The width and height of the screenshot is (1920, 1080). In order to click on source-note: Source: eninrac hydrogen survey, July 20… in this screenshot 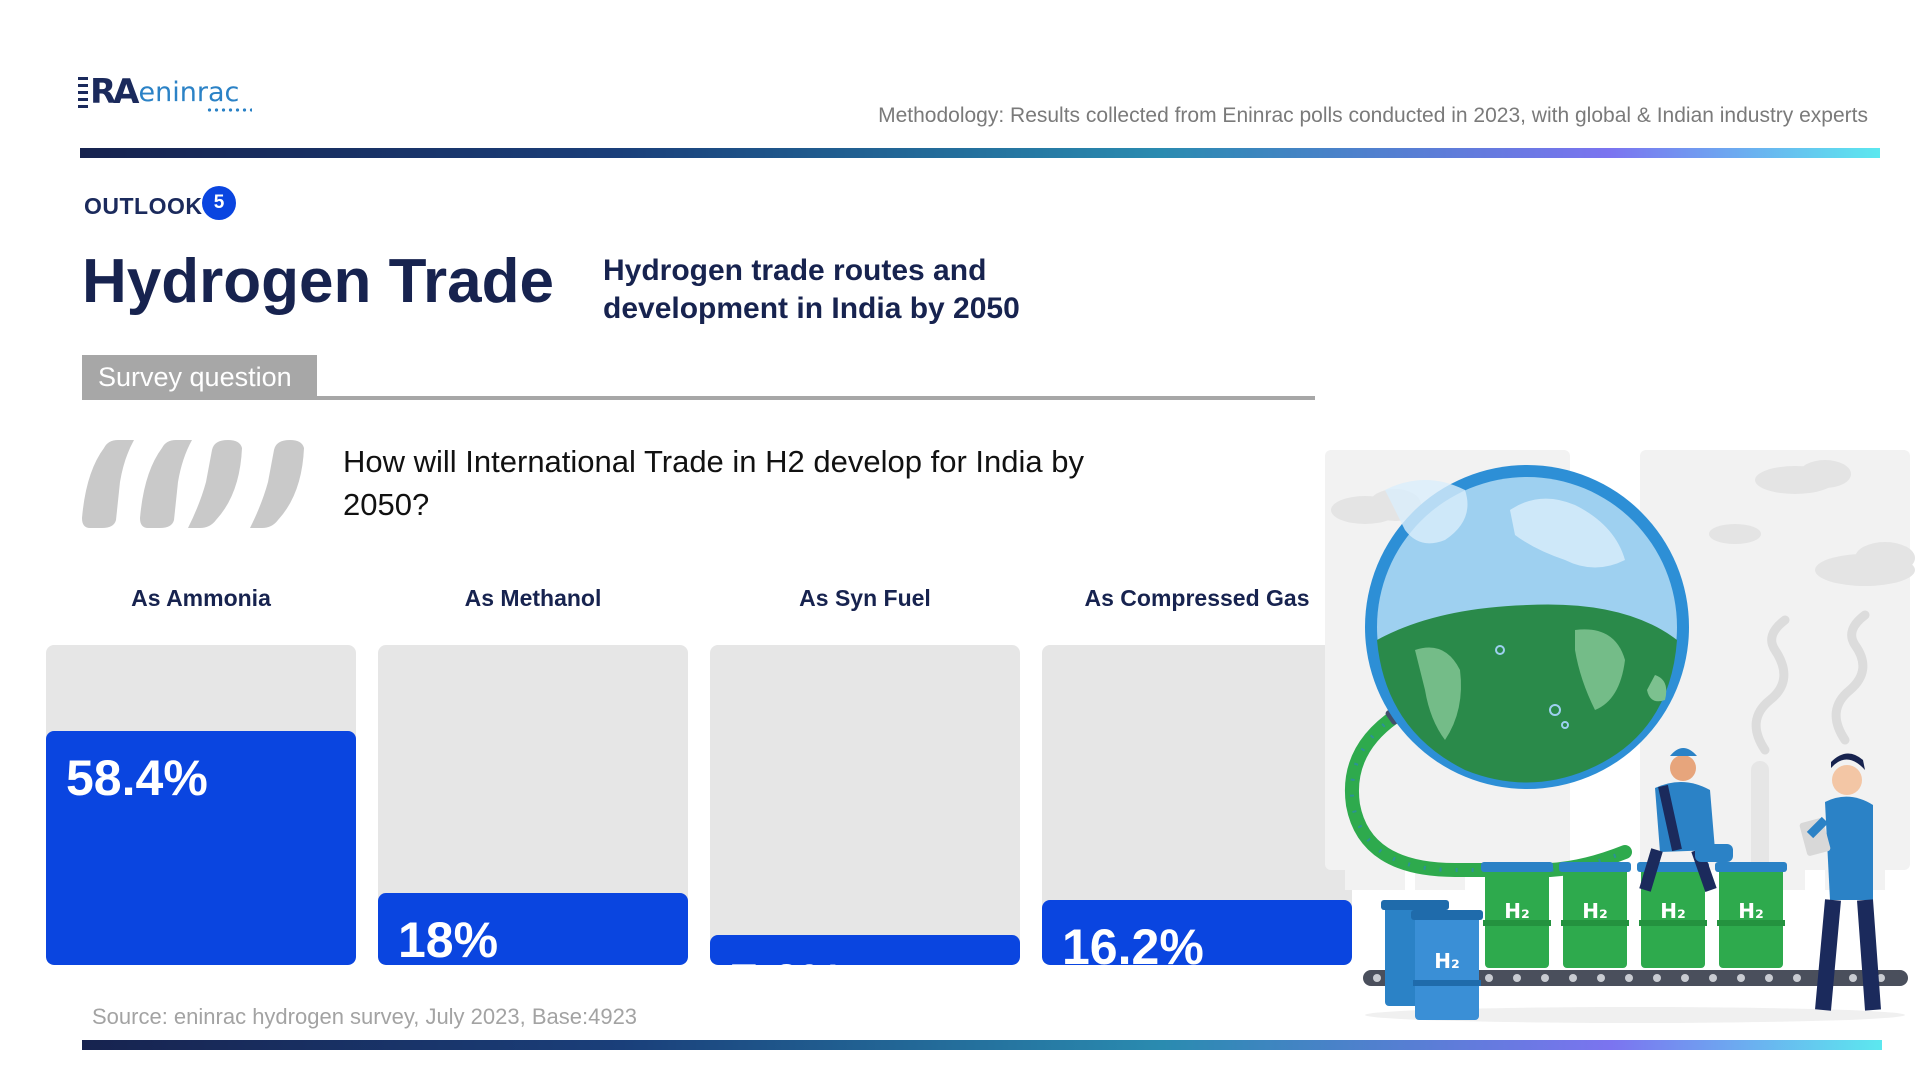, I will do `click(365, 1016)`.